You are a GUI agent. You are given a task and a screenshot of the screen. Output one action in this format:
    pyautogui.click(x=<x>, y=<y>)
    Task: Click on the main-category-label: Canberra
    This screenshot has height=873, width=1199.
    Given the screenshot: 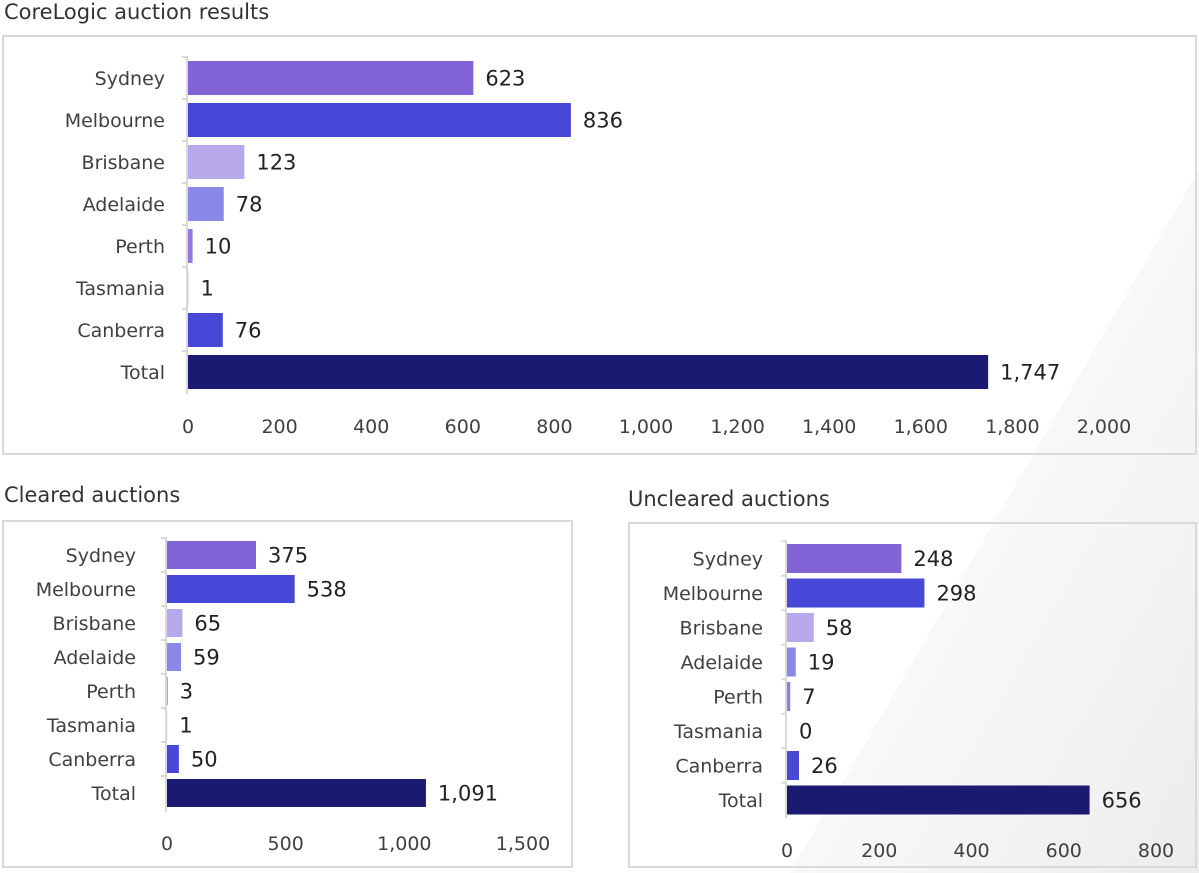 What is the action you would take?
    pyautogui.click(x=121, y=331)
    